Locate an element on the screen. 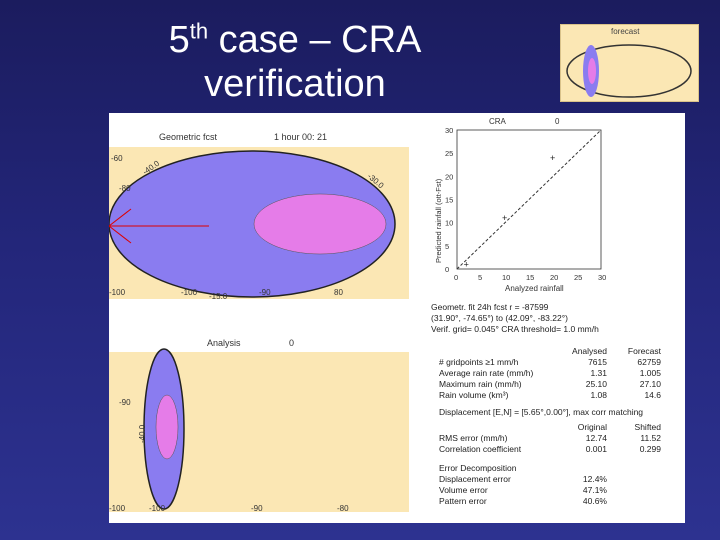 The width and height of the screenshot is (720, 540). y-tick-label: 5 is located at coordinates (447, 246).